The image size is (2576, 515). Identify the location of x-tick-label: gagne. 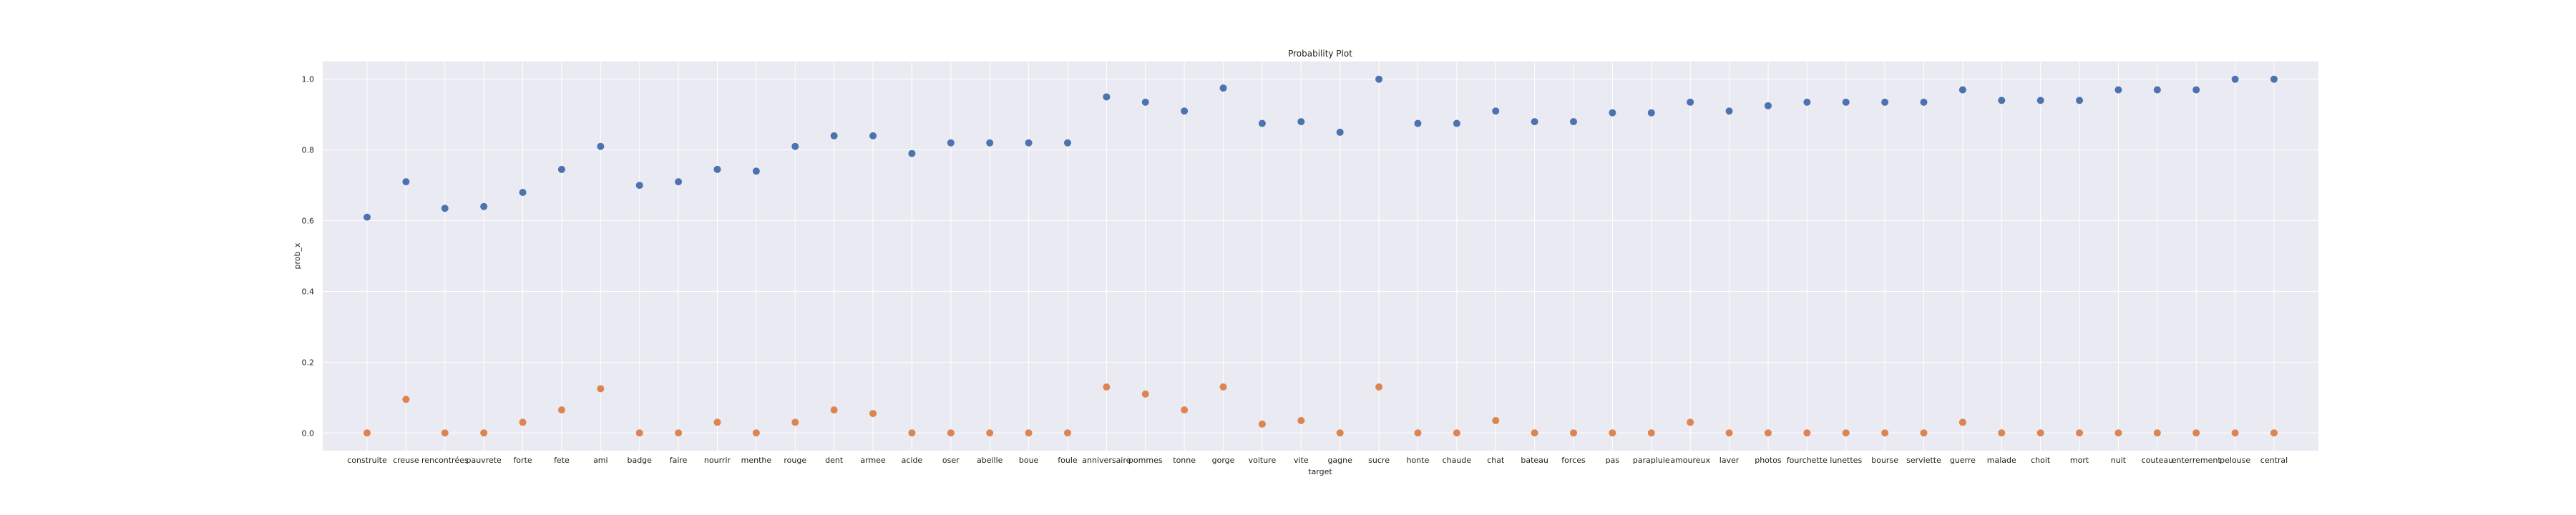
(1339, 460).